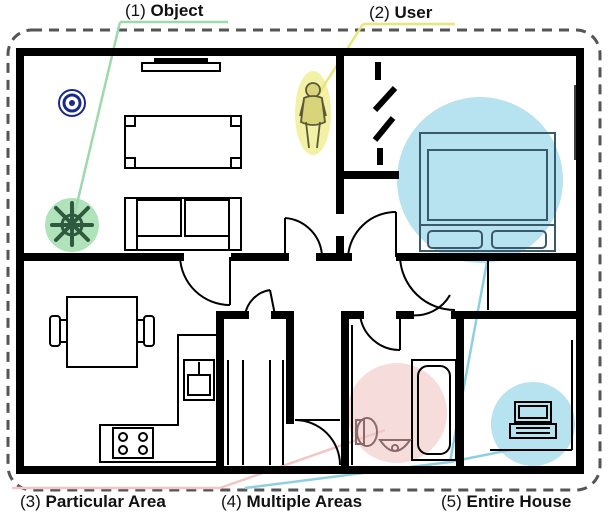  Describe the element at coordinates (313, 115) in the screenshot. I see `user-figure-icon` at that location.